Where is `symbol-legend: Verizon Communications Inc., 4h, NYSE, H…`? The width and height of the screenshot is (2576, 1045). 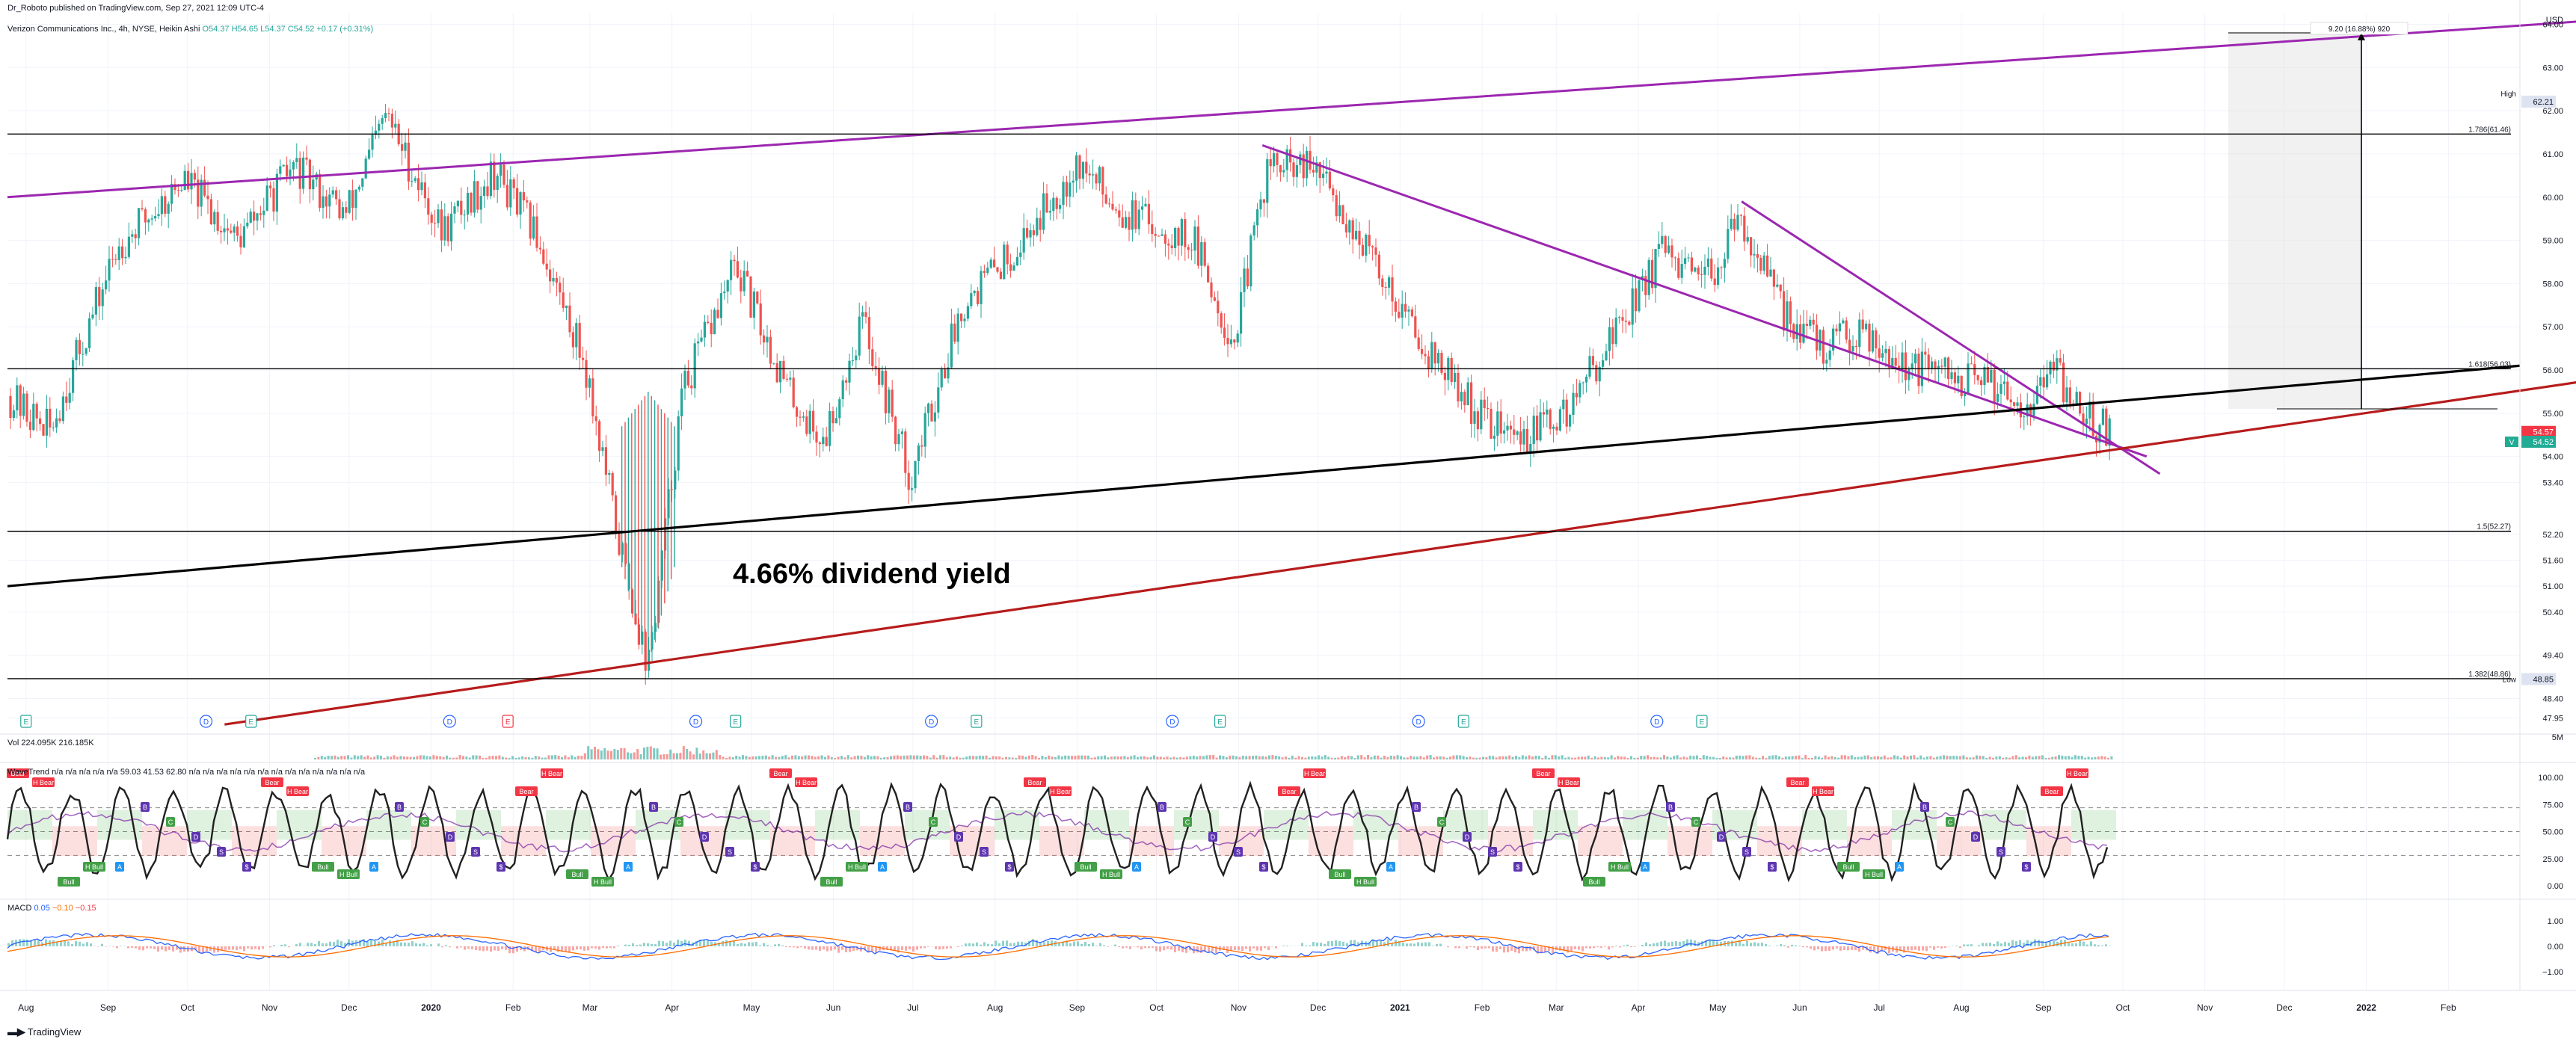 symbol-legend: Verizon Communications Inc., 4h, NYSE, H… is located at coordinates (190, 29).